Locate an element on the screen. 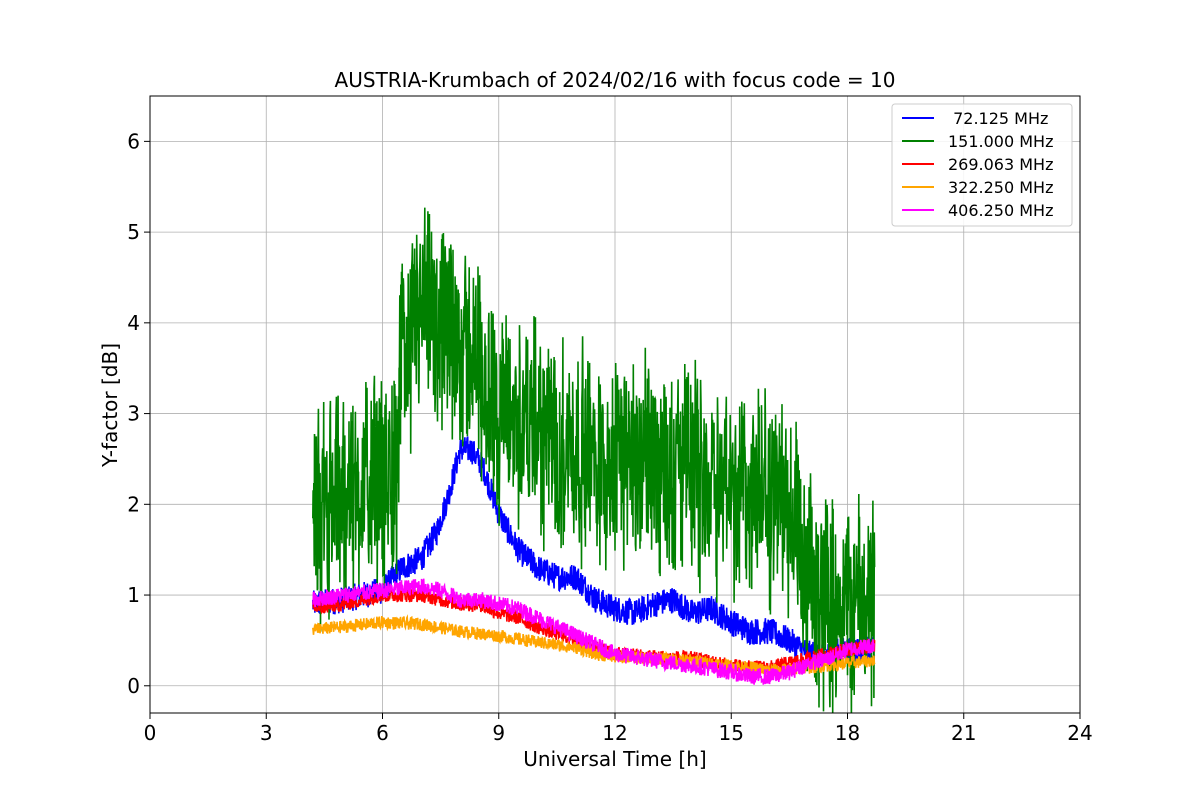 The image size is (1200, 800). x-axis: 0 3 6 9 12 15 18 21 24 is located at coordinates (618, 729).